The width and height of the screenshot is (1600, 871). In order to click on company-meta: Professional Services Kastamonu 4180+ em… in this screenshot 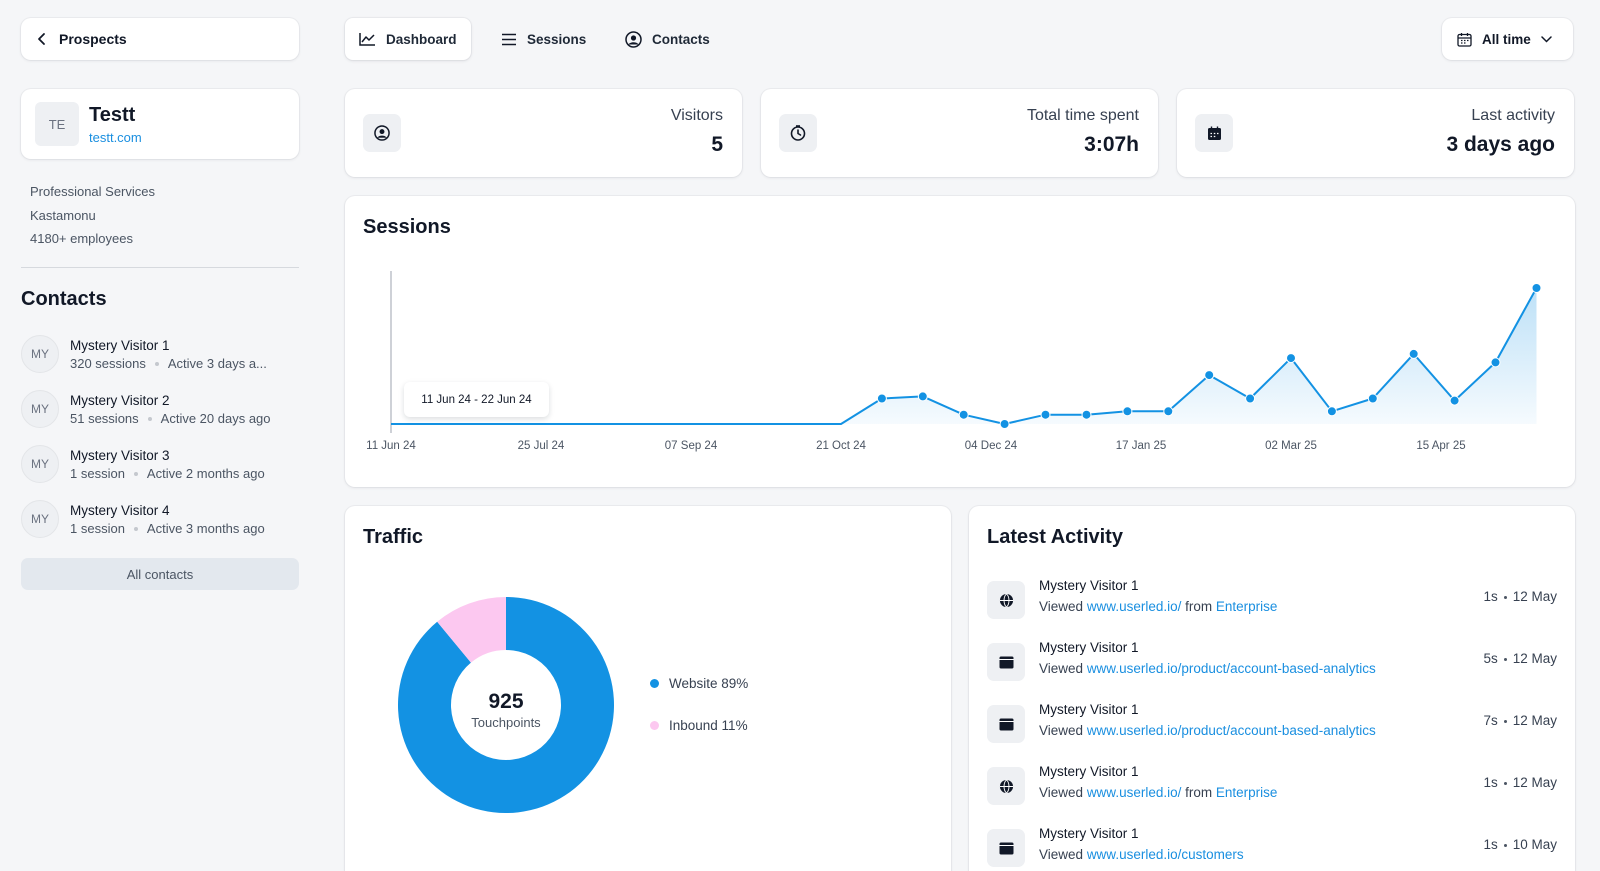, I will do `click(92, 215)`.